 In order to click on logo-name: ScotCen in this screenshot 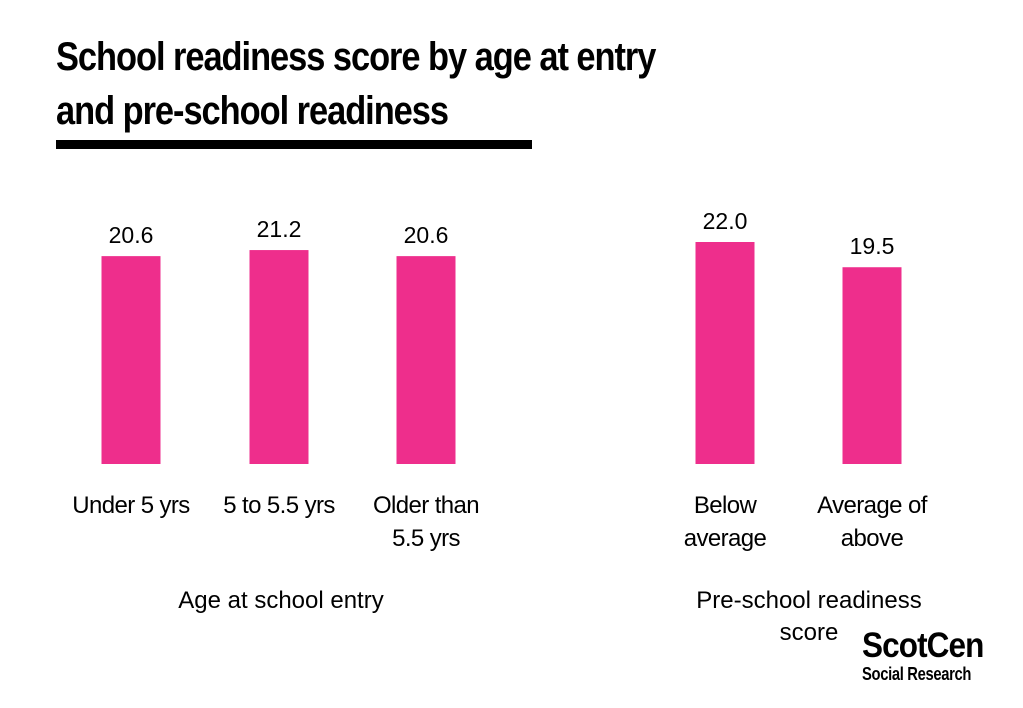, I will do `click(923, 645)`.